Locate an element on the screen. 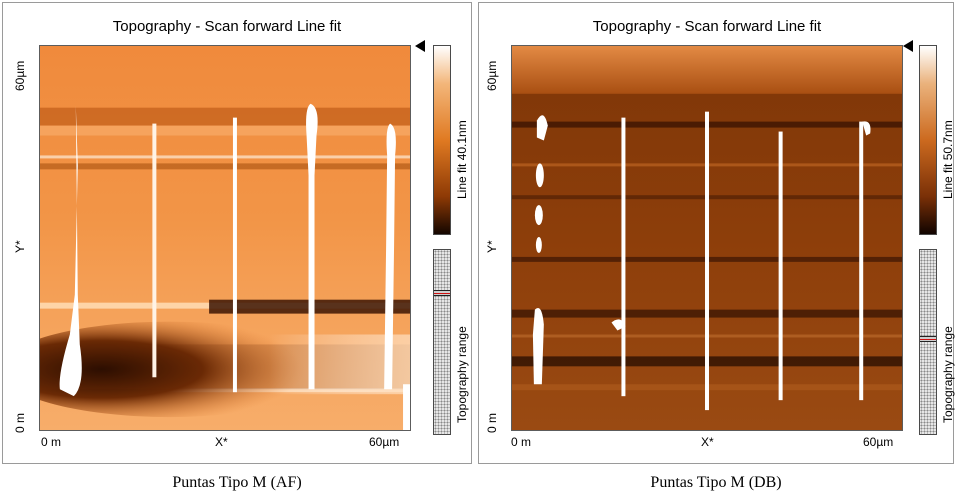  colorbar-label: Line fit 50.7nm is located at coordinates (948, 159).